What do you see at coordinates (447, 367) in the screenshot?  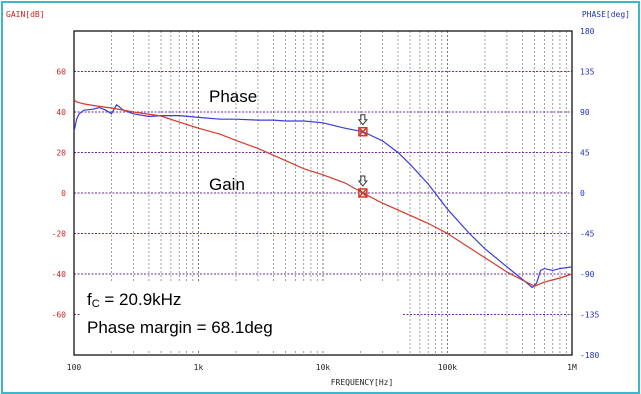 I see `x-tick-label: 100k` at bounding box center [447, 367].